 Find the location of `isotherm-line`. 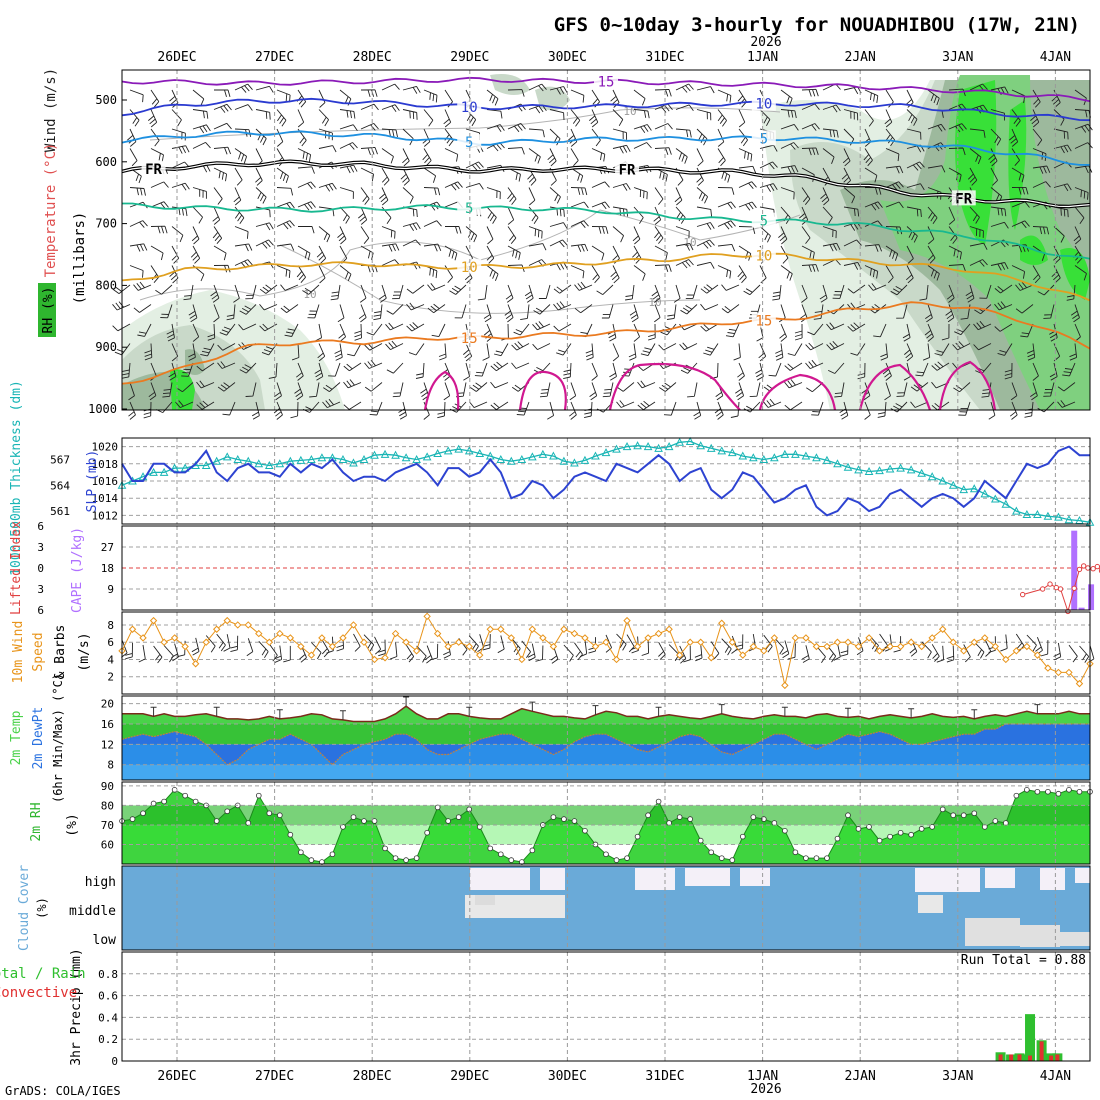

isotherm-line is located at coordinates (606, 343).